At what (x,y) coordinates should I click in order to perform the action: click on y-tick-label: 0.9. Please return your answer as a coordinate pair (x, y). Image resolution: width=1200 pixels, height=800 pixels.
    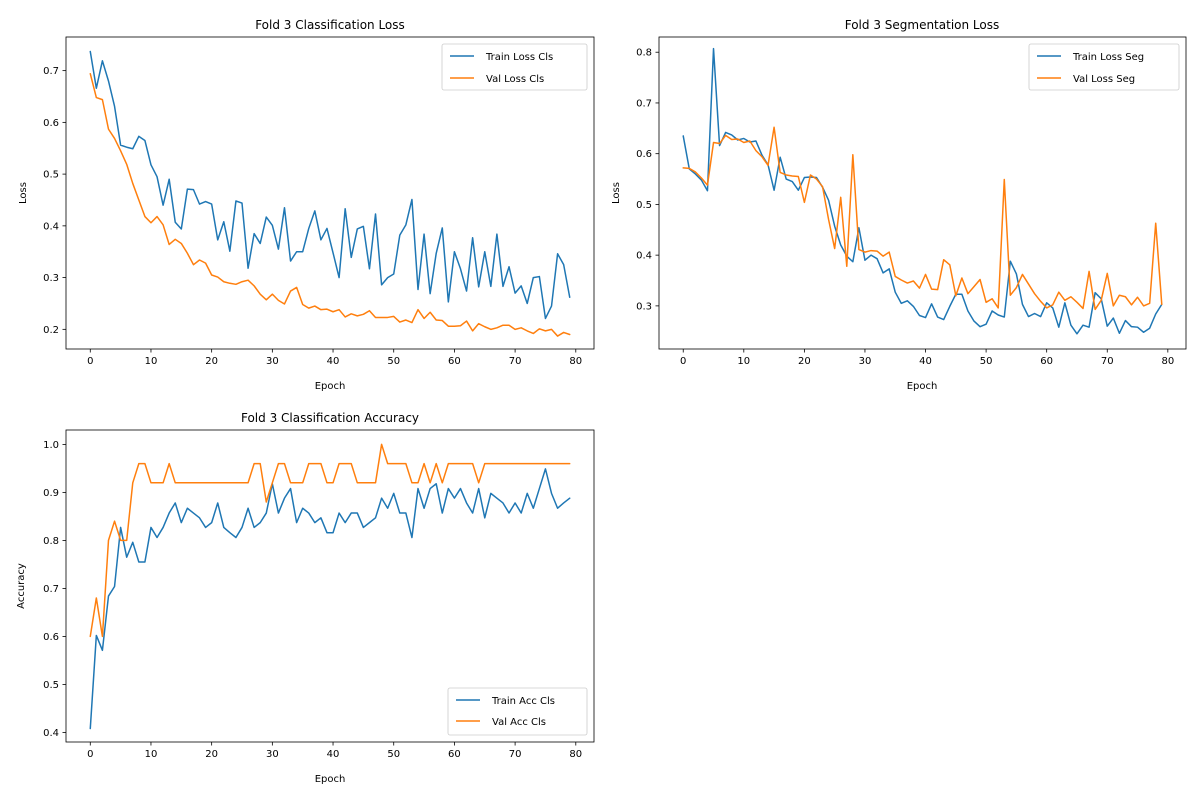
    Looking at the image, I should click on (51, 493).